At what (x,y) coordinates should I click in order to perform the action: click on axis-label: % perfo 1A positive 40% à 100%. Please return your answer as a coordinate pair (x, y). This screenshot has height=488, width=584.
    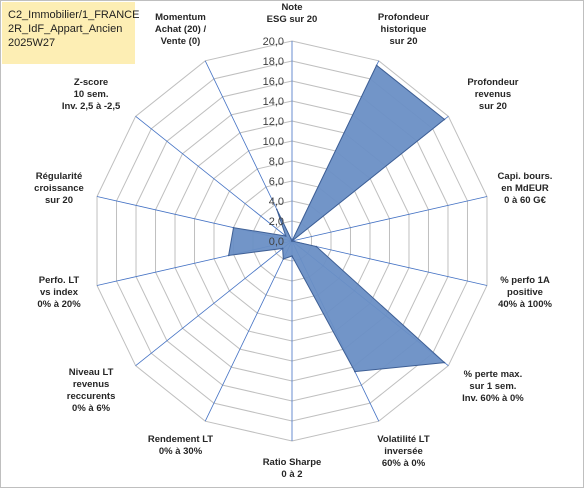
    Looking at the image, I should click on (525, 293).